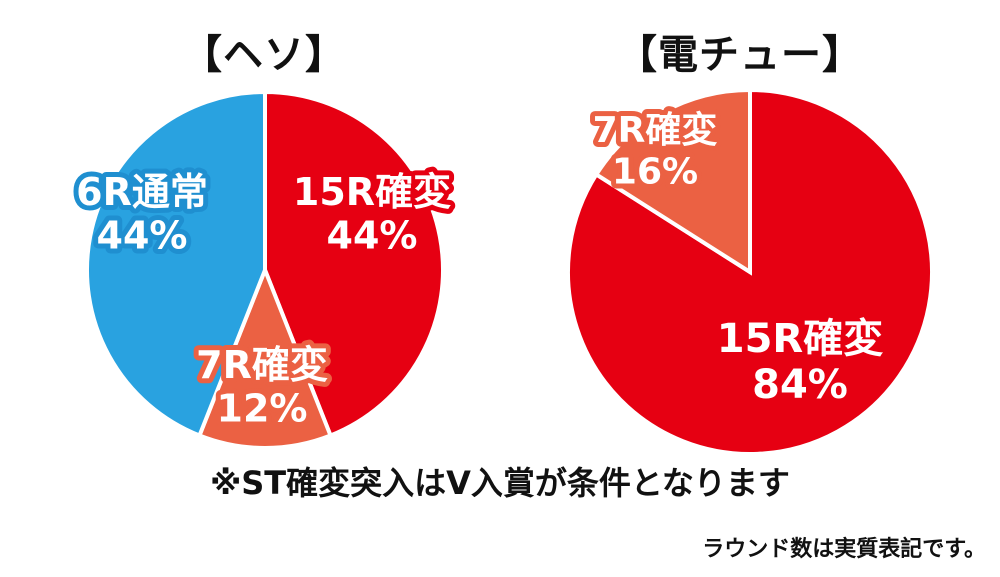 The image size is (1000, 577). I want to click on round-footnote: ラウンド数は実質表記です。, so click(844, 549).